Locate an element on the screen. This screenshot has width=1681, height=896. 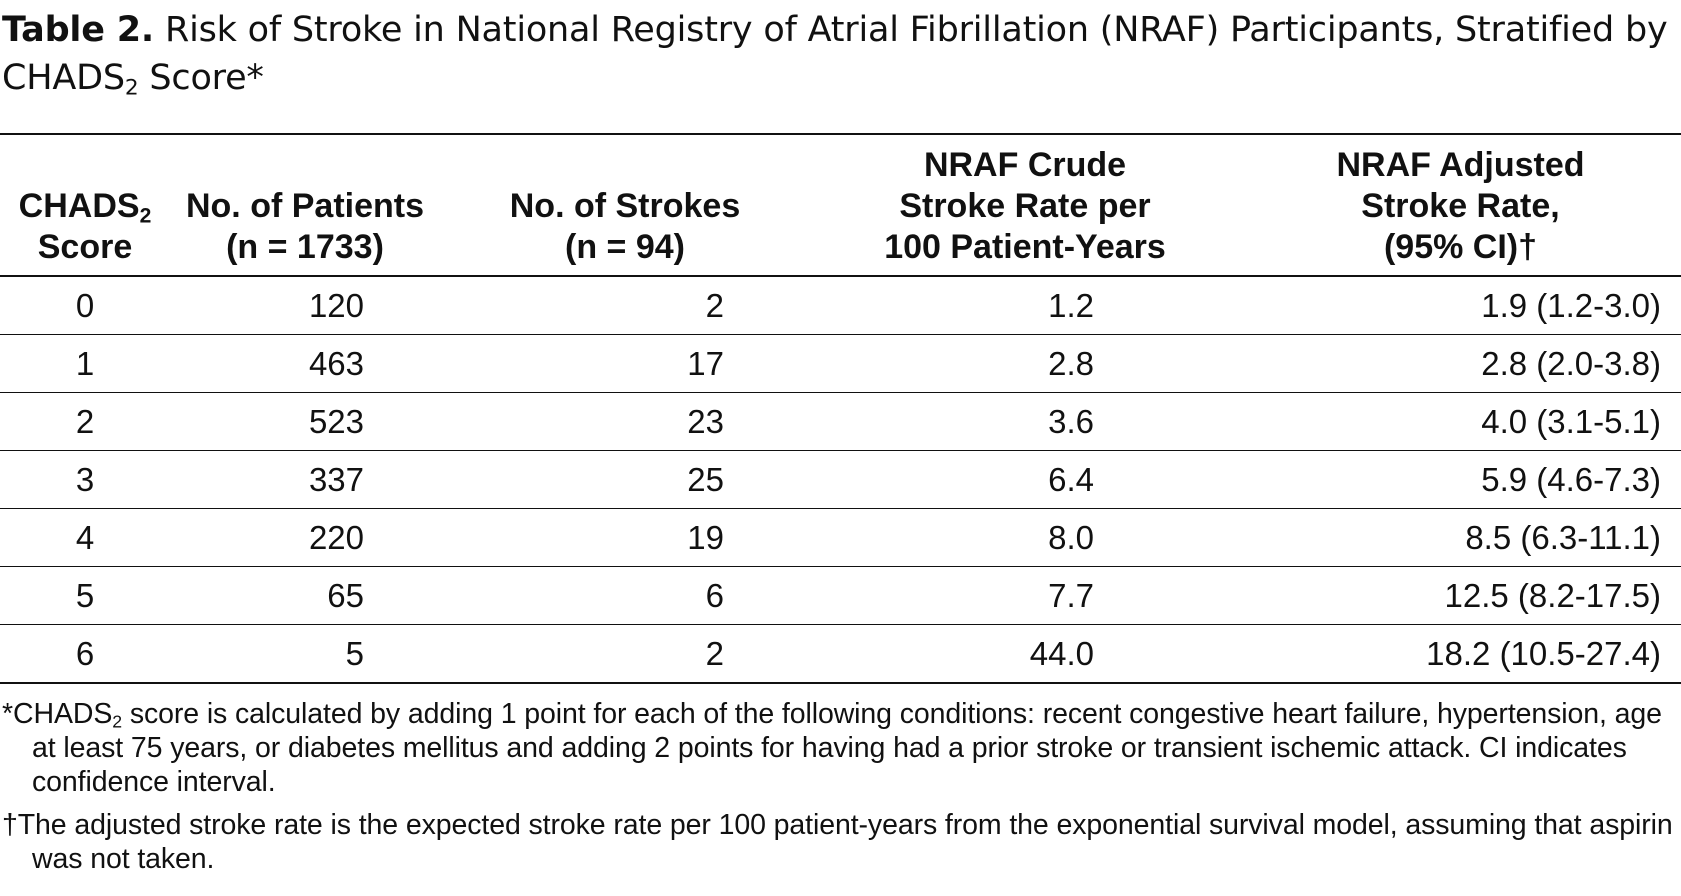
cell-adjusted-rate: 18.2 (10.5-27.4) is located at coordinates (1460, 654).